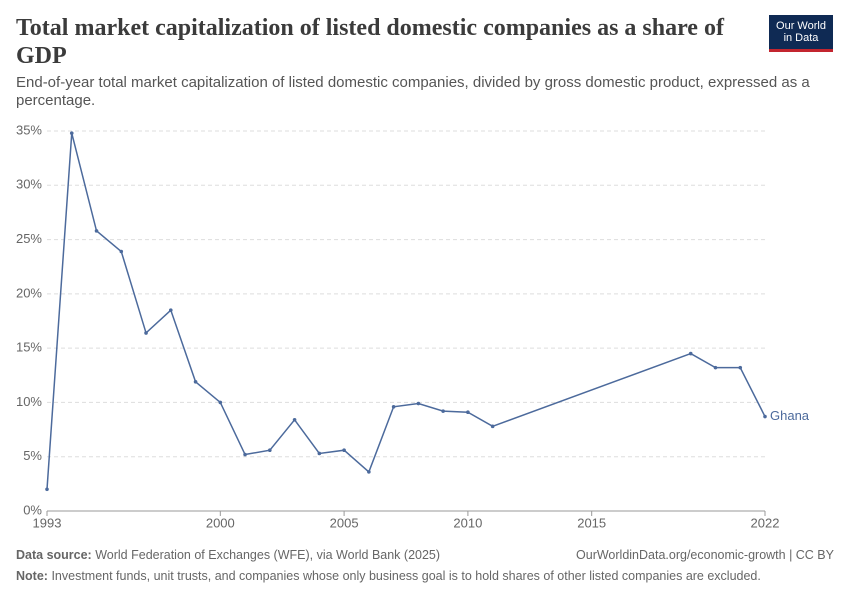  I want to click on x-tick-label: 1993, so click(47, 522).